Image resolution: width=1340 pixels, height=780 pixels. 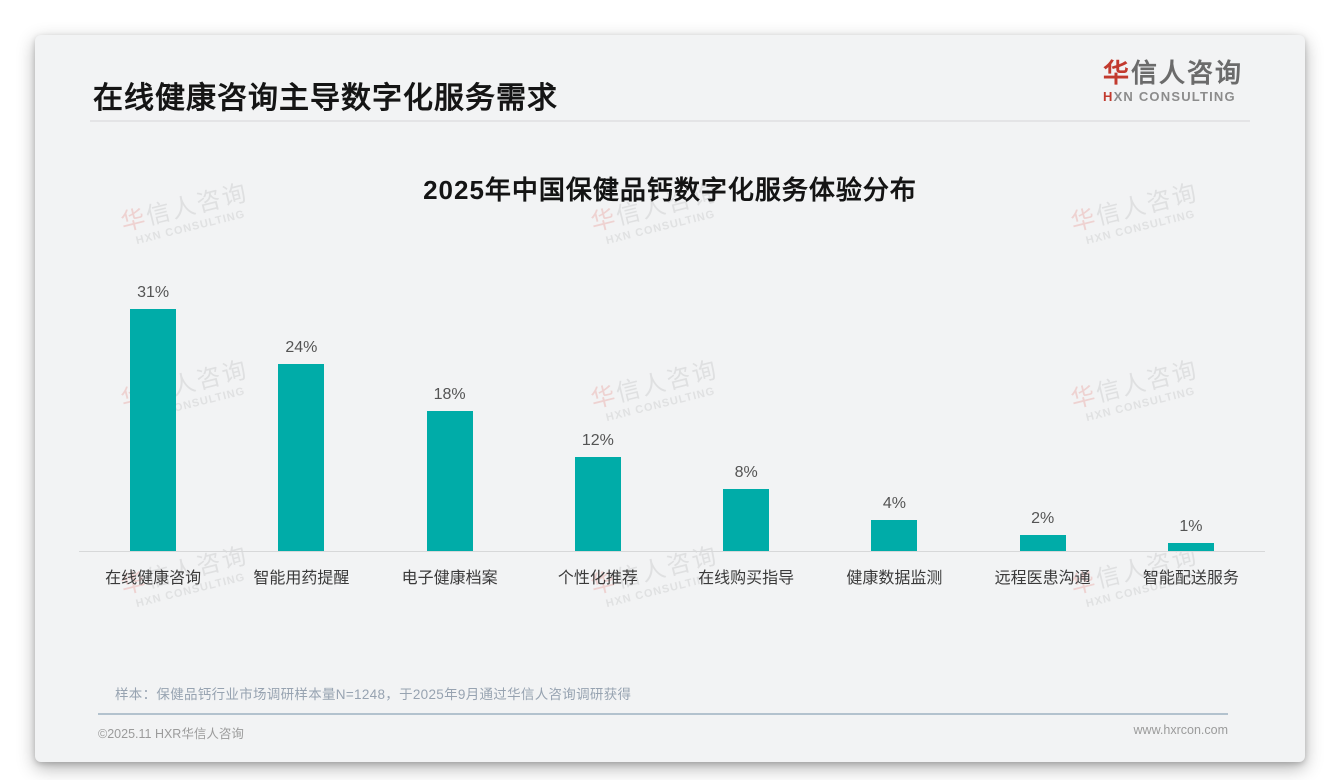 I want to click on footer-divider, so click(x=663, y=714).